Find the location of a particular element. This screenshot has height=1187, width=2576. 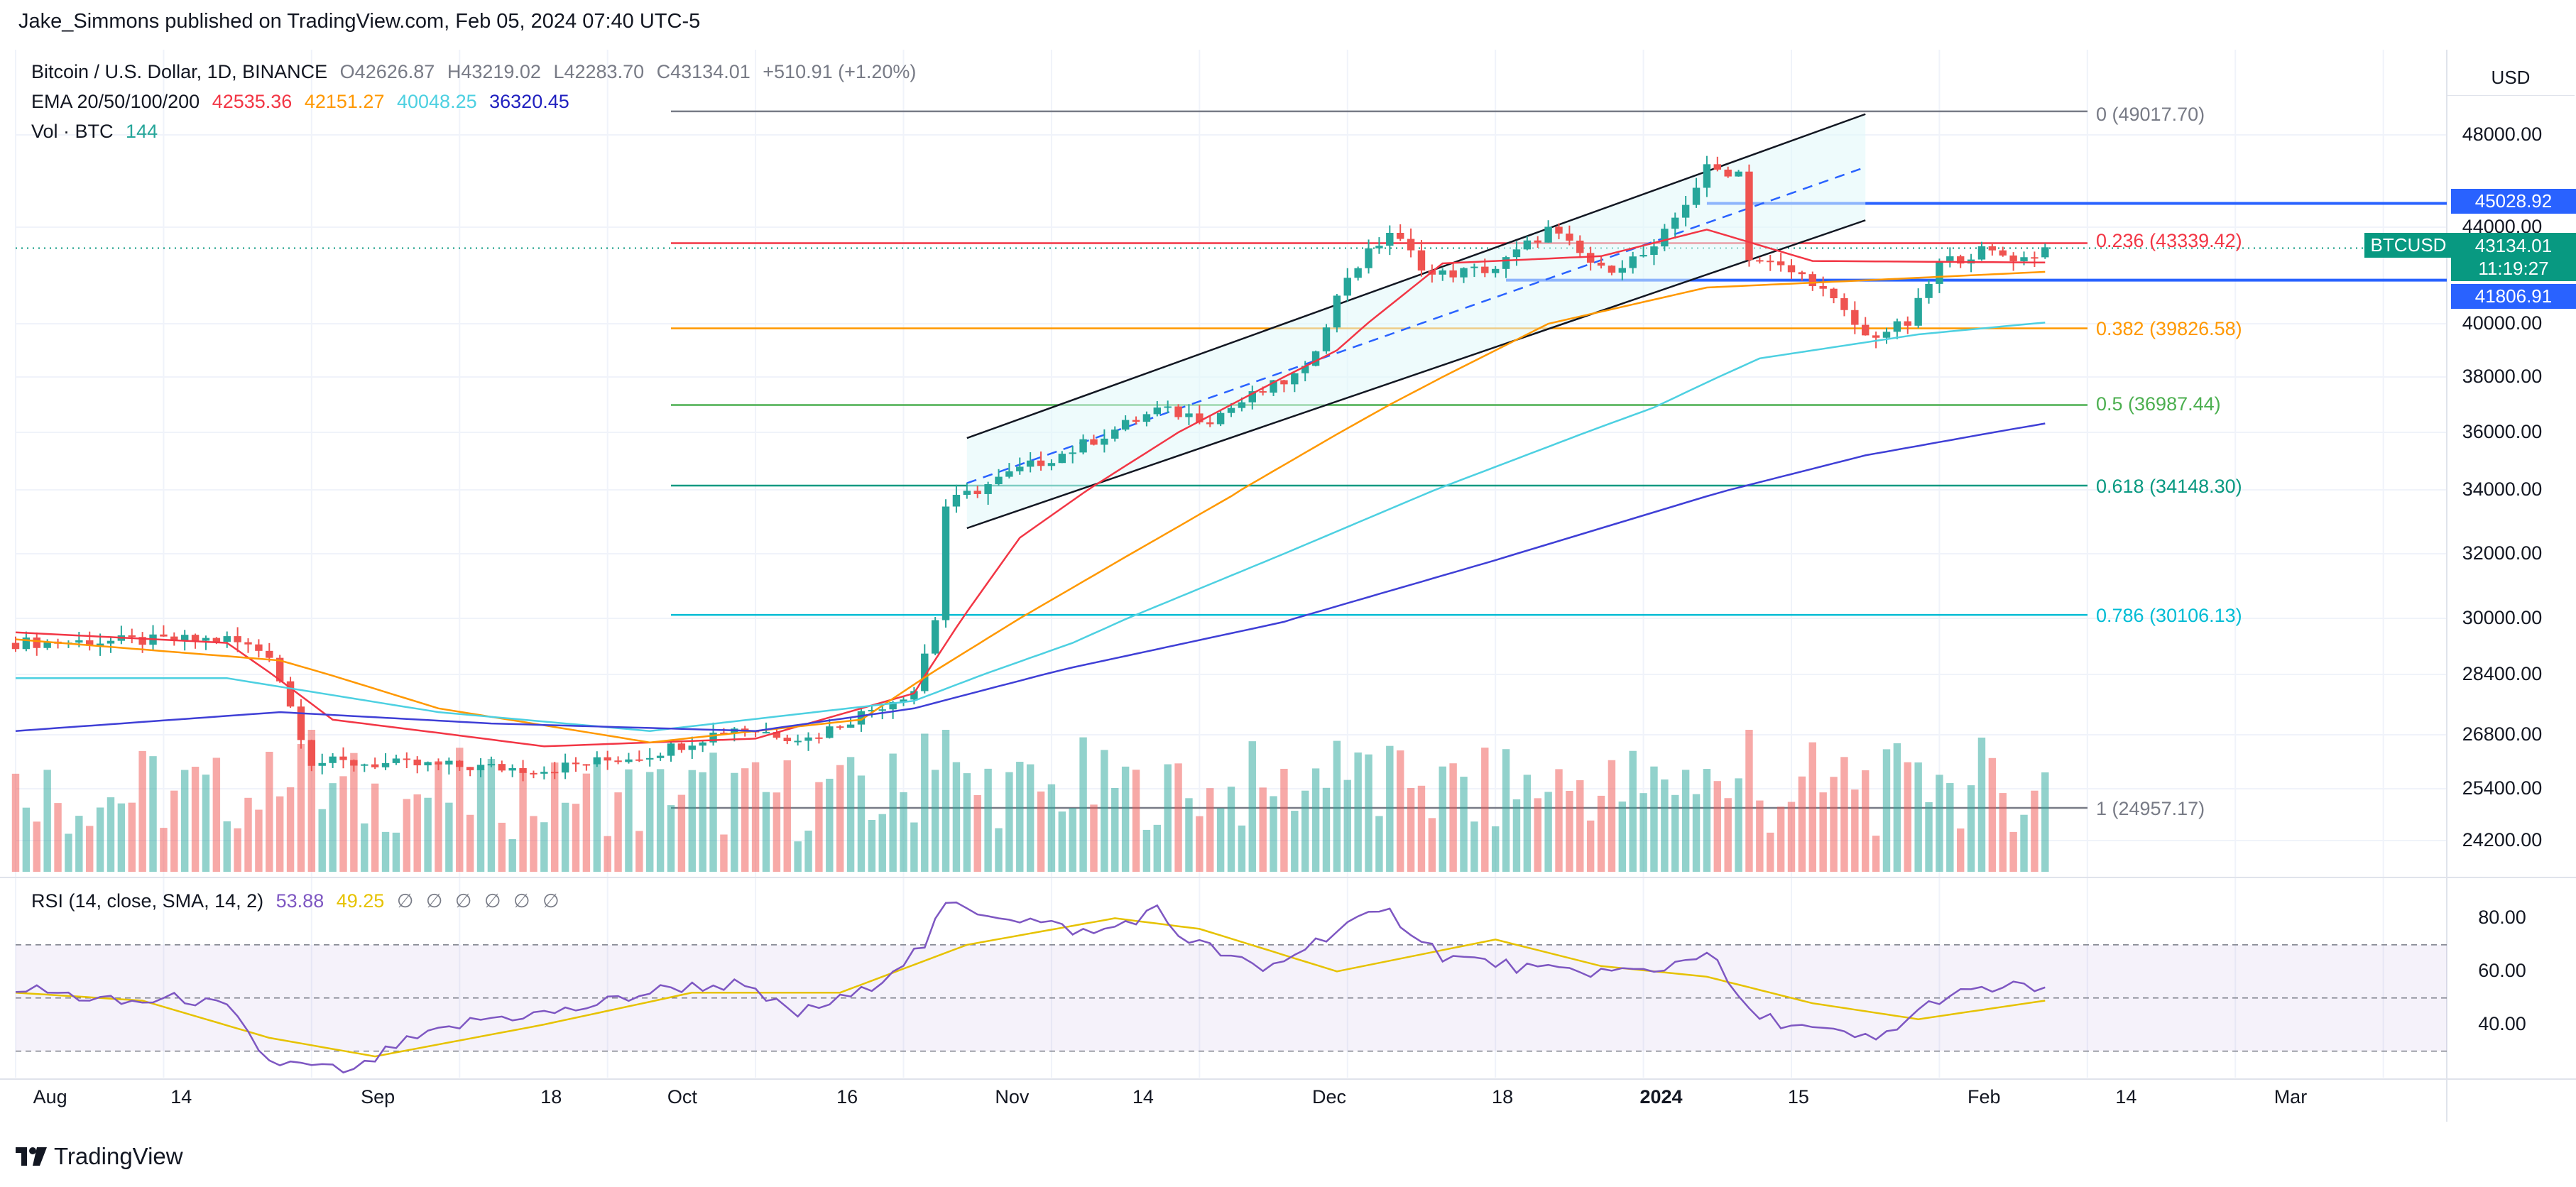

time-tick: Sep is located at coordinates (378, 1096).